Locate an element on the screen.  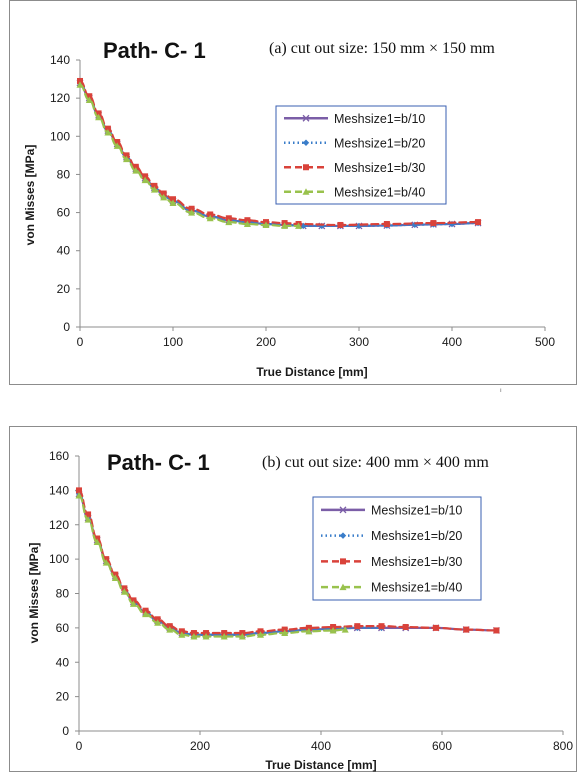
x-tick-label: 500 is located at coordinates (545, 342).